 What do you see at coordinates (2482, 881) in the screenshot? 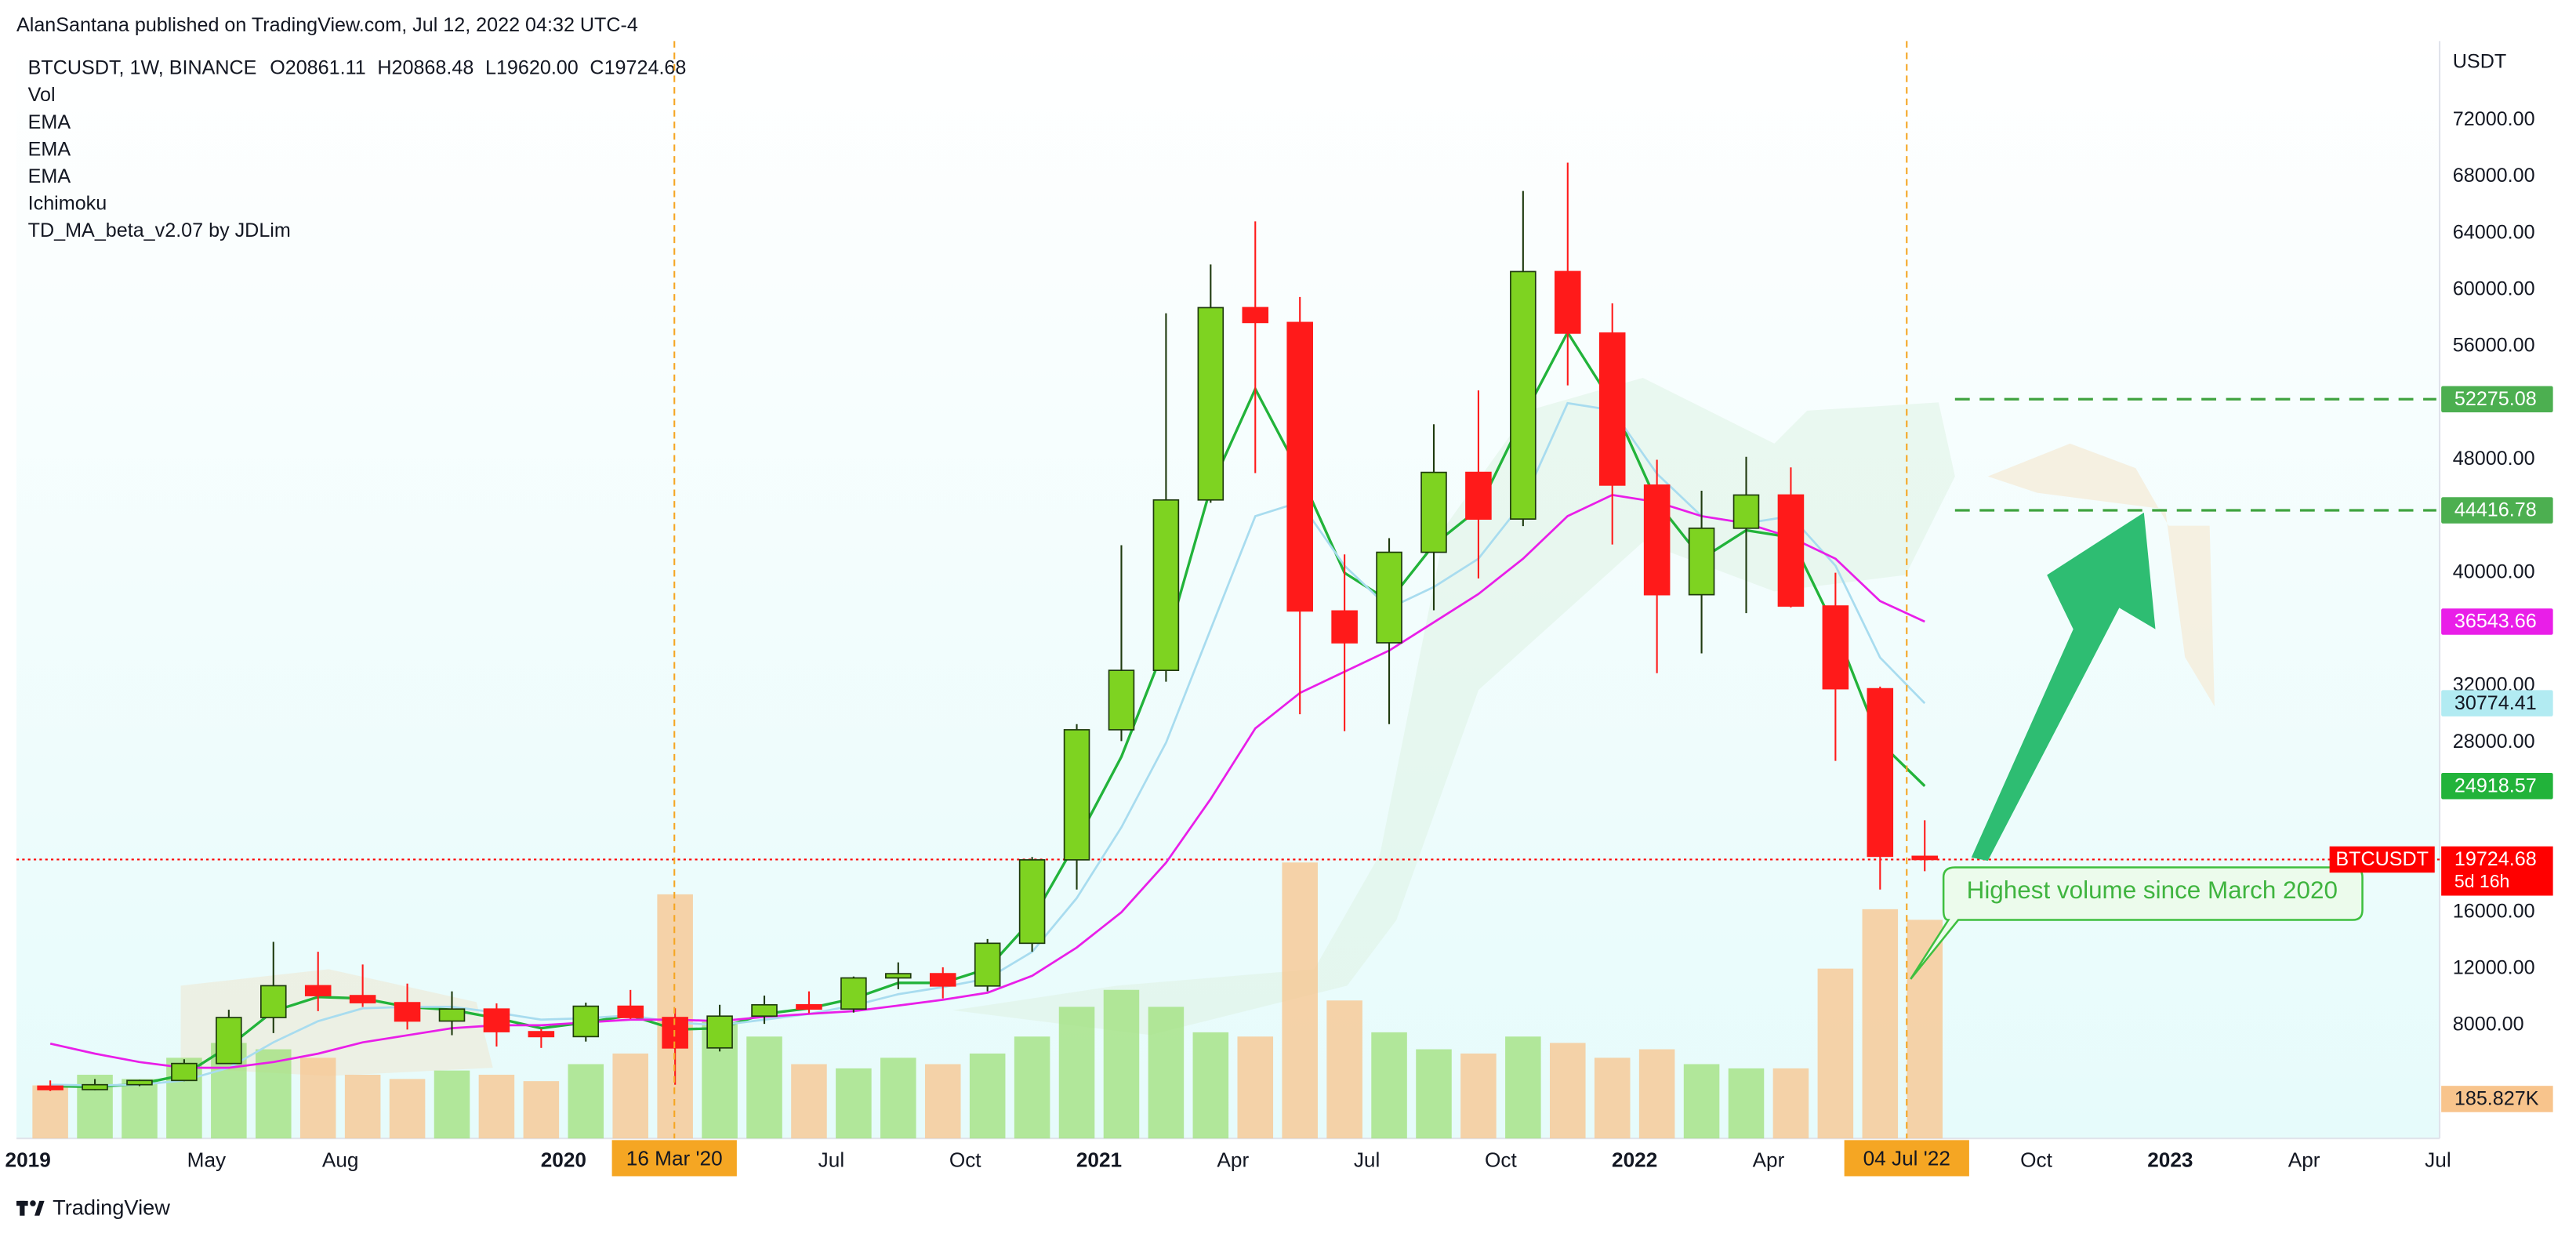
I see `countdown: 5d 16h` at bounding box center [2482, 881].